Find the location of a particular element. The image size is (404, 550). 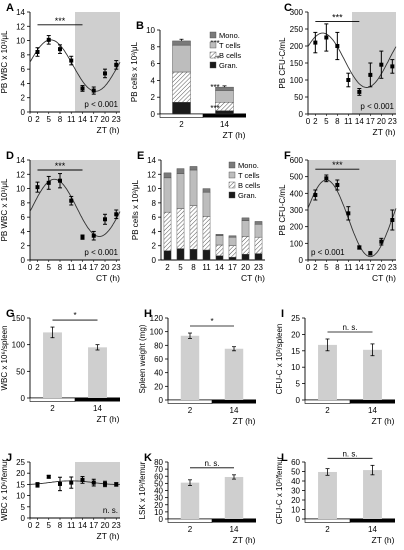

y-tick-label: 70 is located at coordinates (158, 469).